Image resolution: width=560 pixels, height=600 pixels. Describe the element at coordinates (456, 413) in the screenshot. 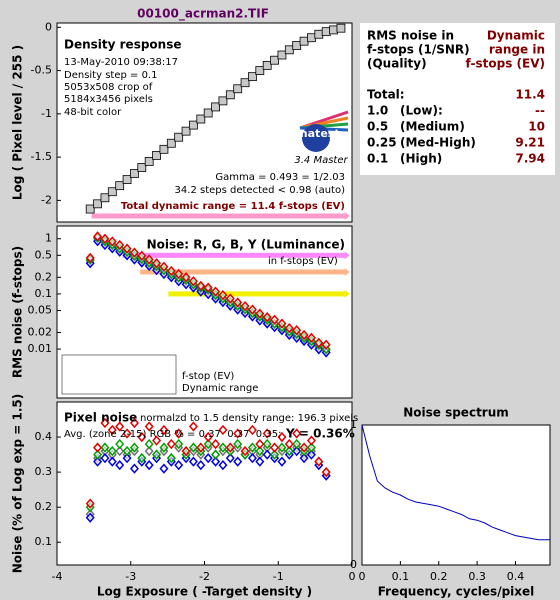

I see `panel-title: Noise spectrum` at that location.